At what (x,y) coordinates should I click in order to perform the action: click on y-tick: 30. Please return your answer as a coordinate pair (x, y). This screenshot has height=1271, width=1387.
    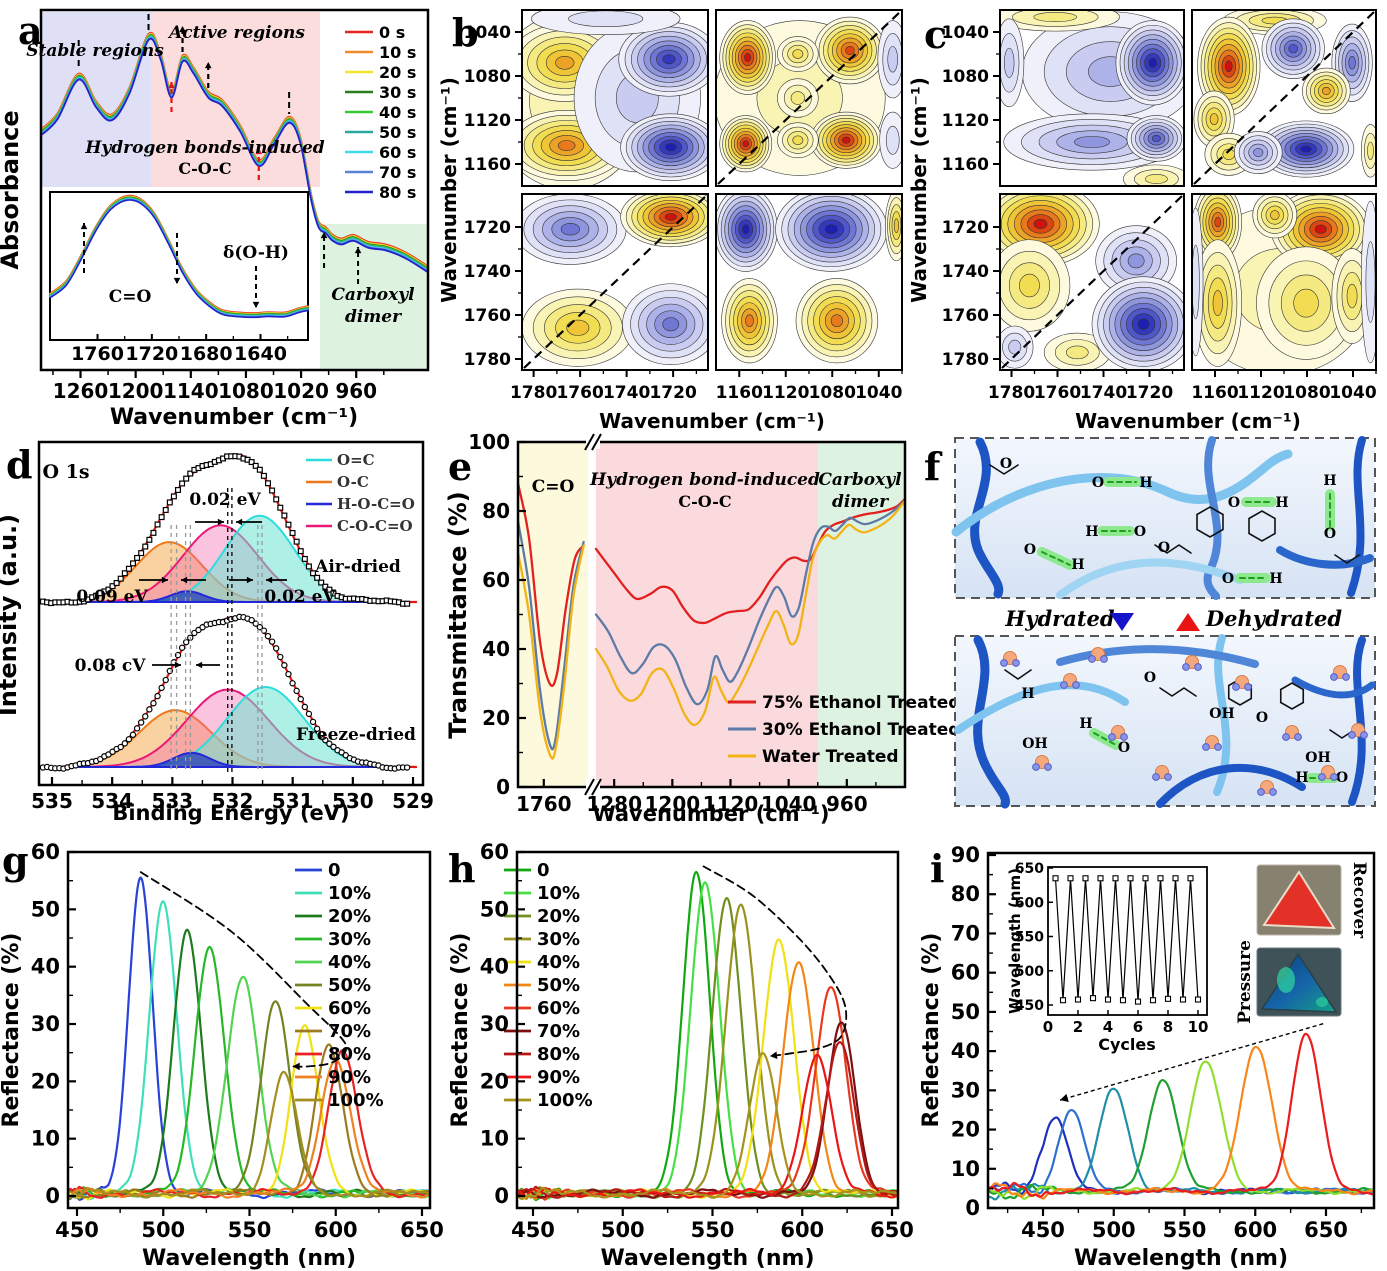
    Looking at the image, I should click on (494, 1024).